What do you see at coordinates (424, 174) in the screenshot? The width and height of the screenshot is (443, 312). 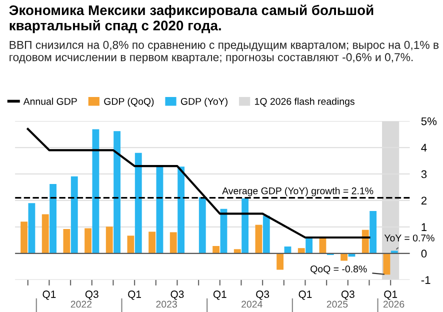 I see `y-tick-label: 3` at bounding box center [424, 174].